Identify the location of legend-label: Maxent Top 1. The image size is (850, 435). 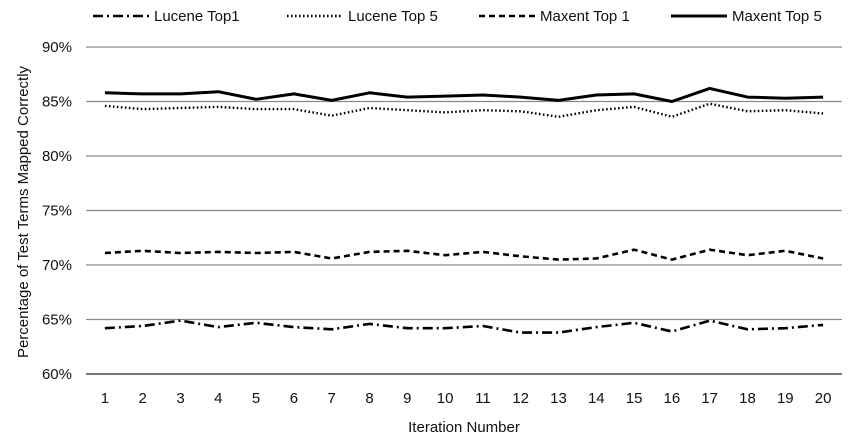
(585, 16).